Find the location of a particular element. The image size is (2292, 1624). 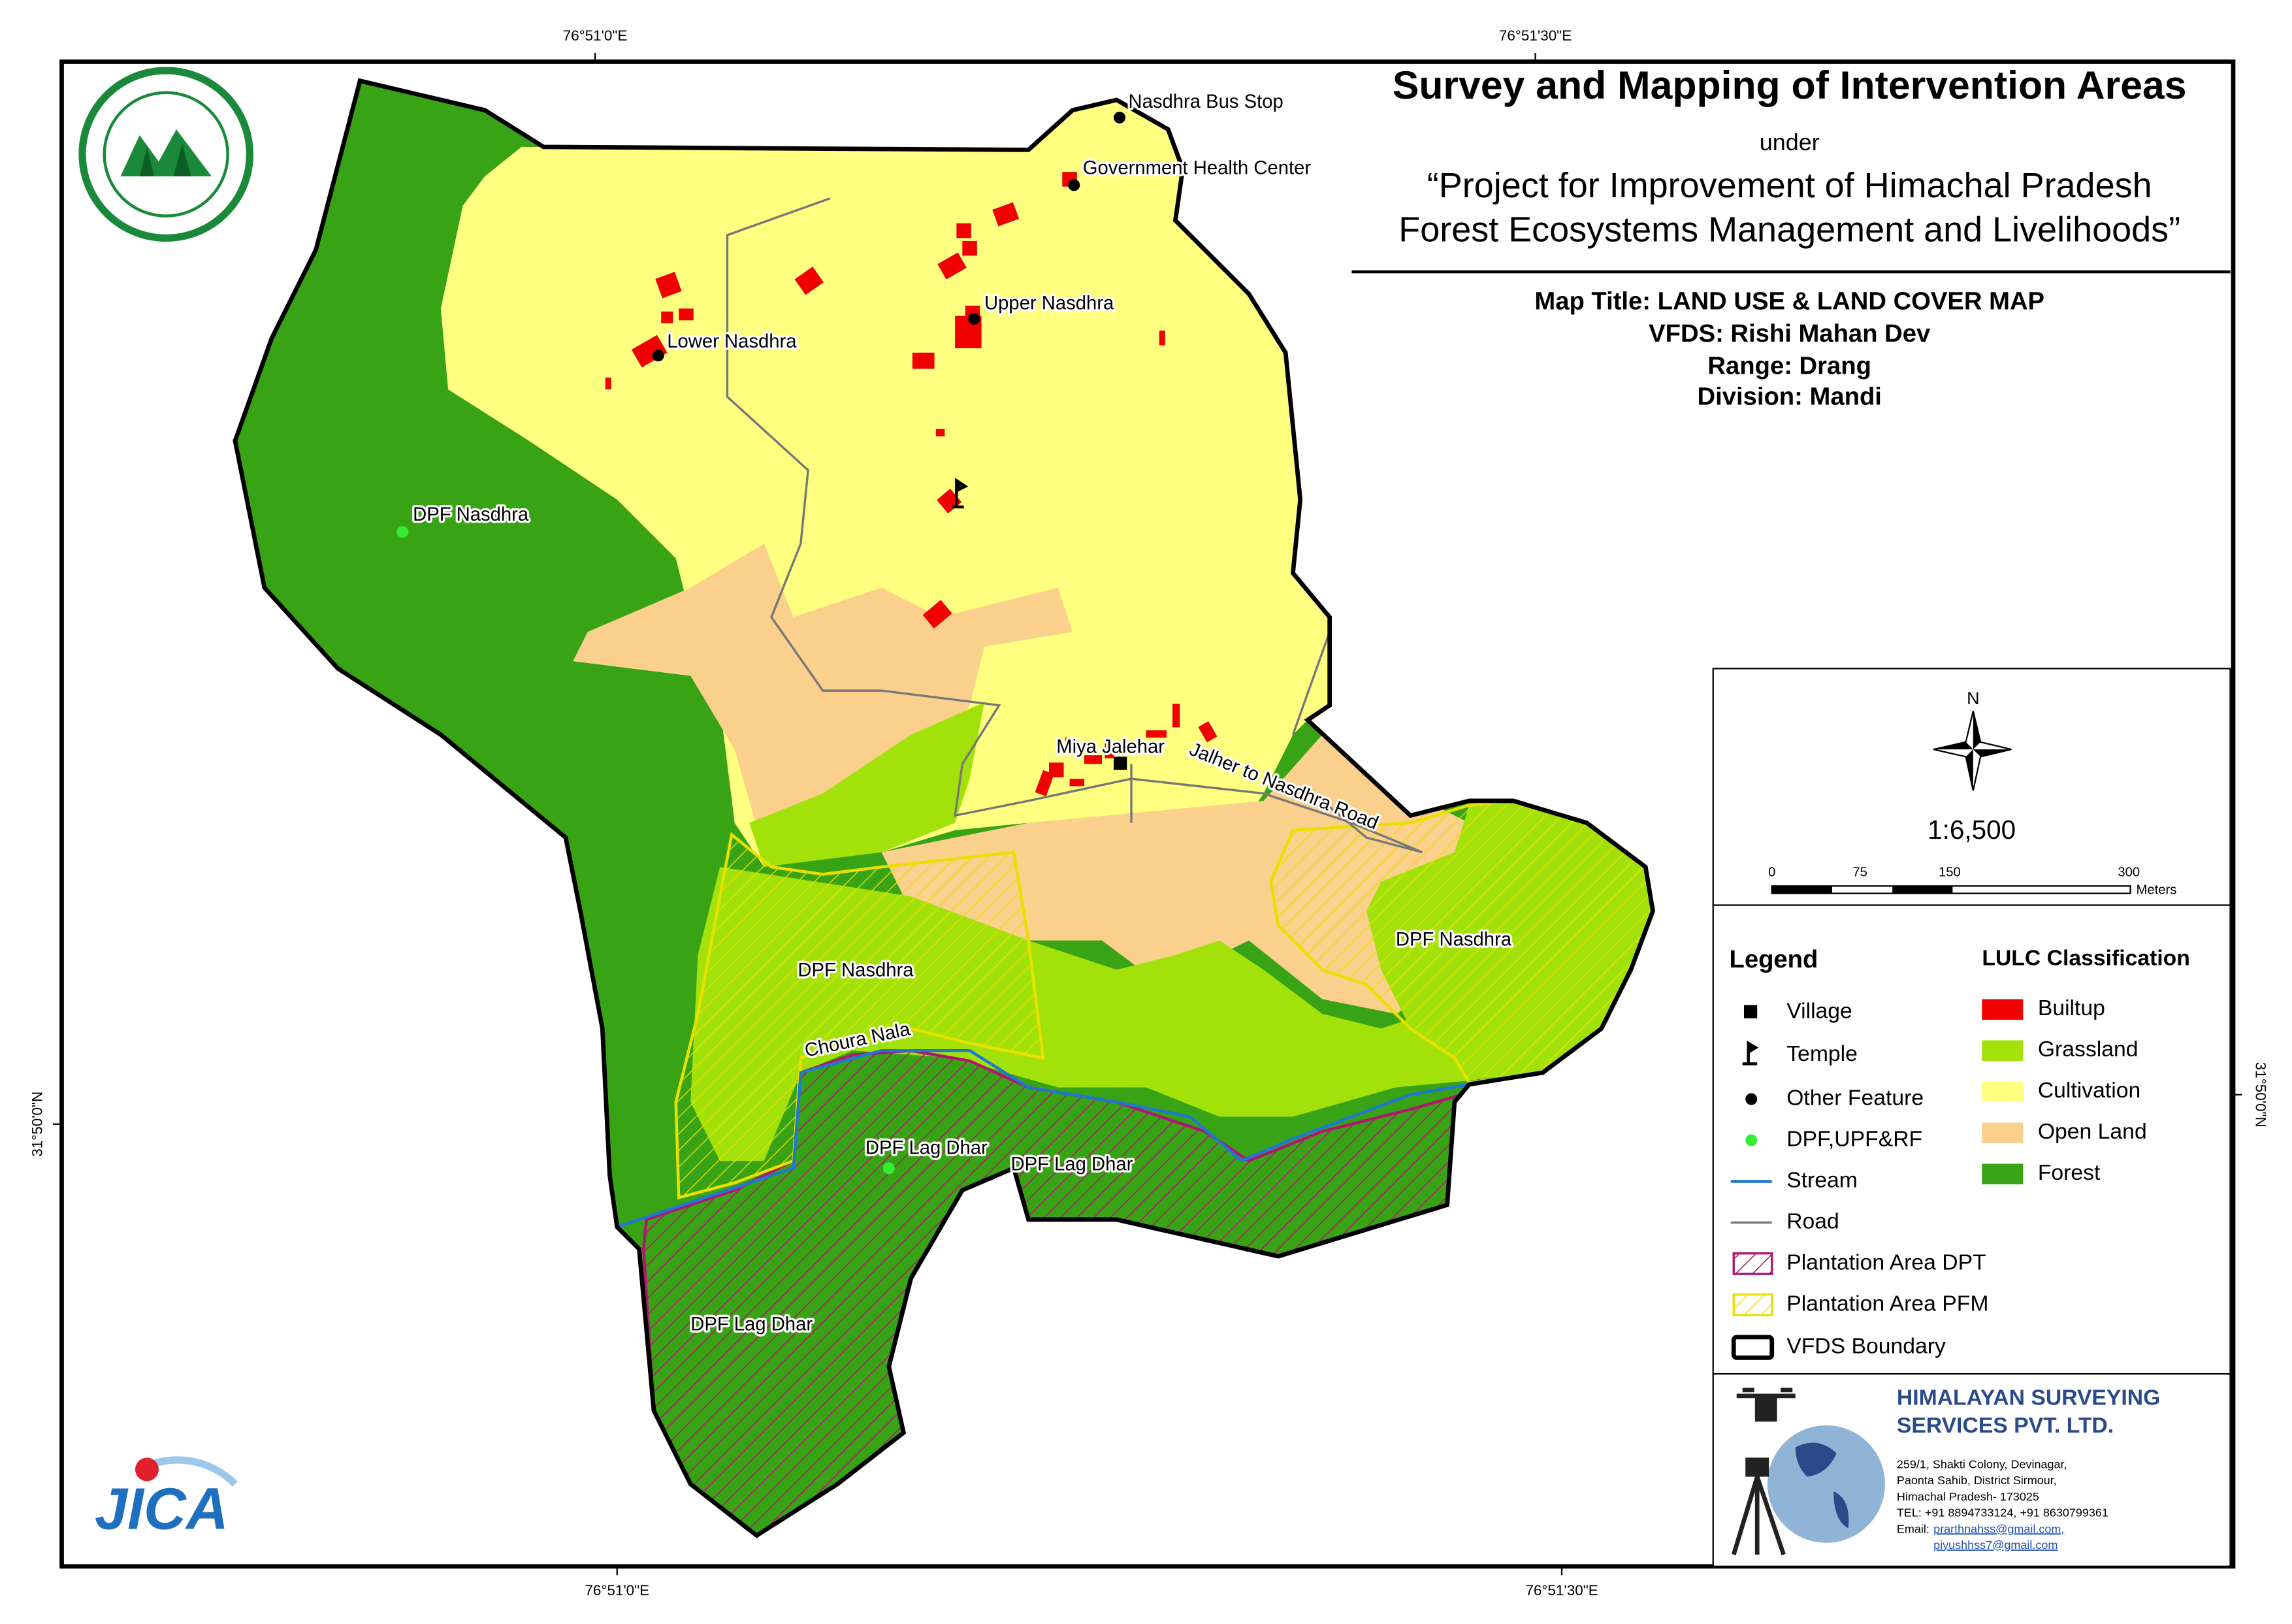

legend-title: Legend is located at coordinates (1774, 959).